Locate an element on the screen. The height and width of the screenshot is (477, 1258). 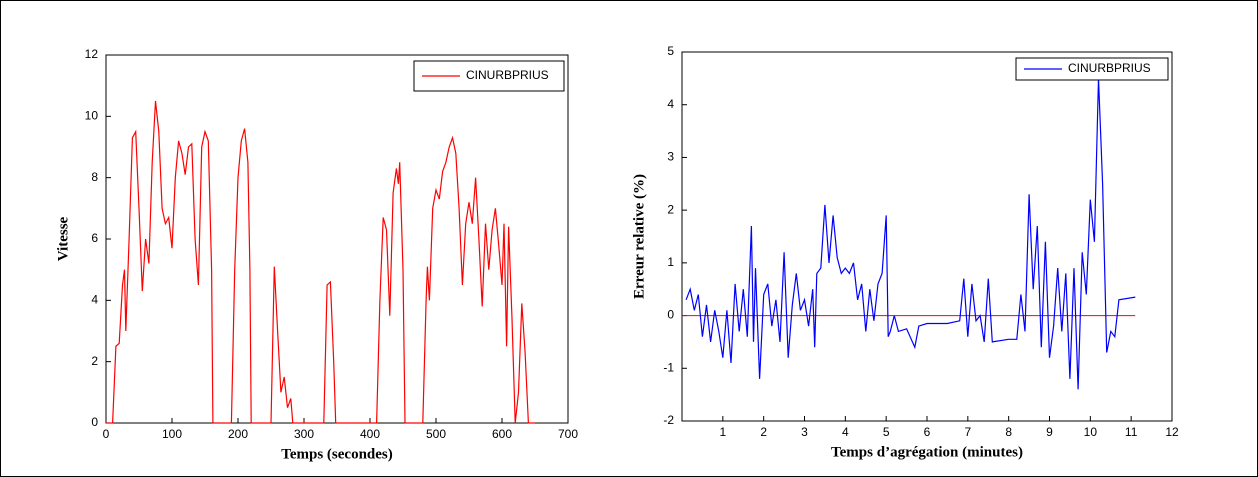
x-tick-label: 12 is located at coordinates (1172, 432).